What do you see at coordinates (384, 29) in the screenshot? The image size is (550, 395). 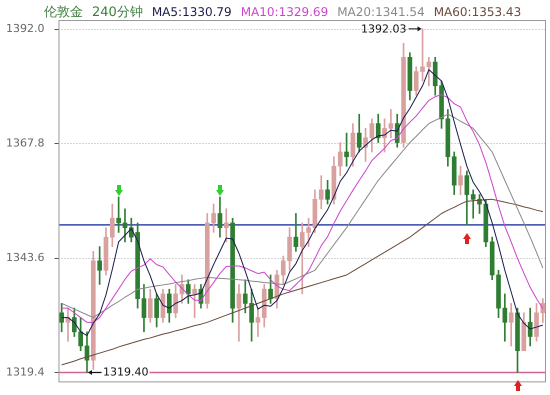 I see `annotation: 1392.03` at bounding box center [384, 29].